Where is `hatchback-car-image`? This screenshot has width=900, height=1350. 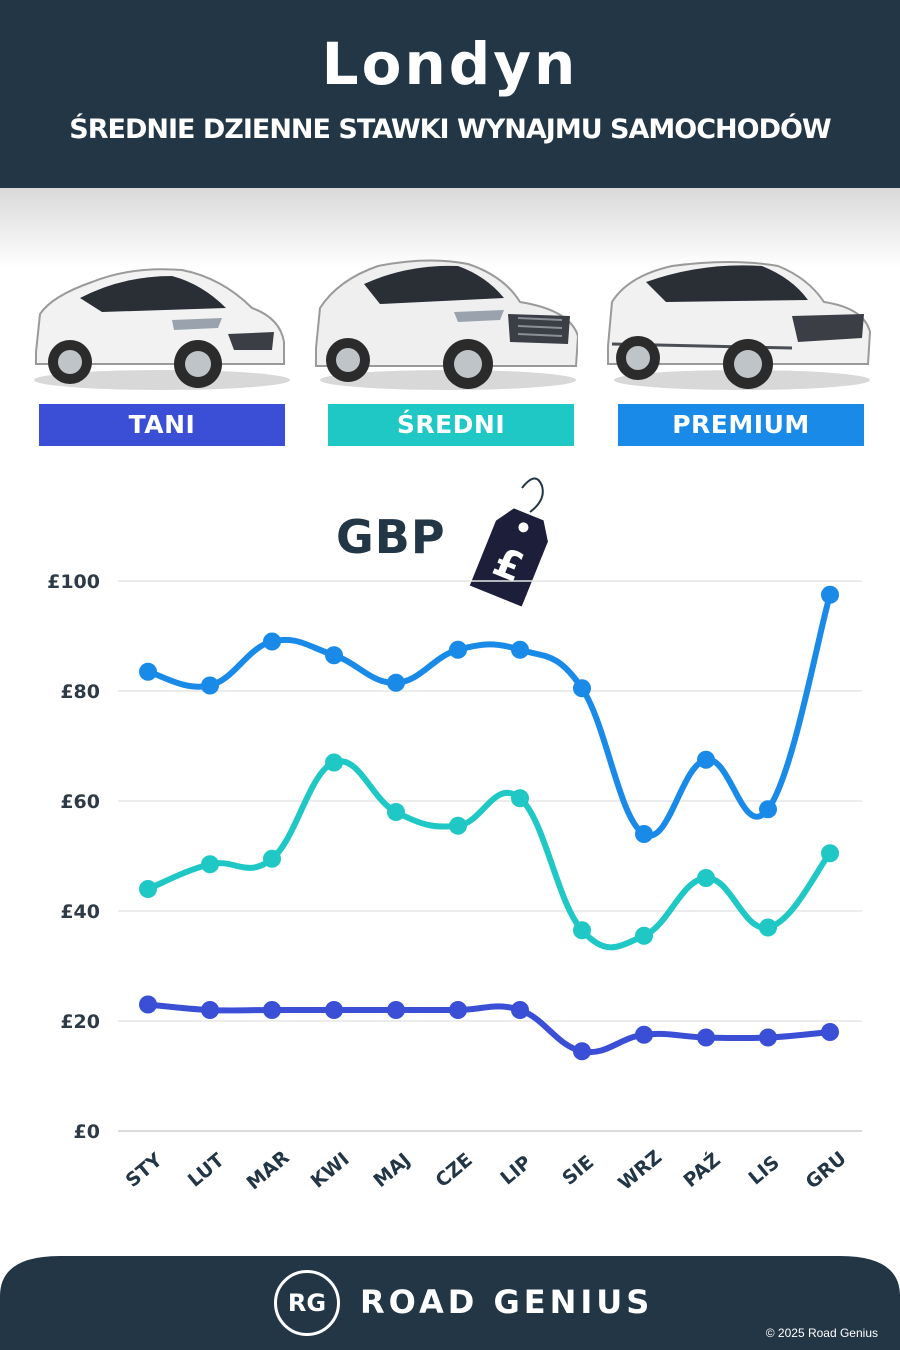 hatchback-car-image is located at coordinates (162, 329).